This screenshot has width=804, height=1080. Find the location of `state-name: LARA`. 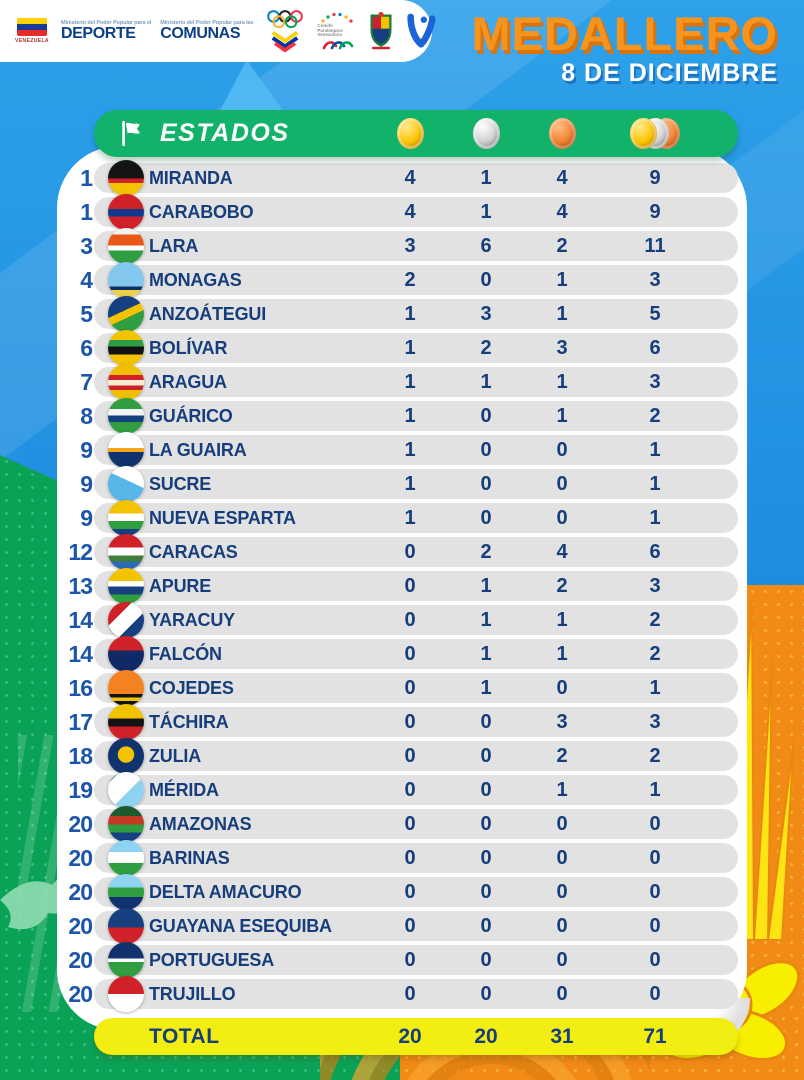

state-name: LARA is located at coordinates (174, 245).